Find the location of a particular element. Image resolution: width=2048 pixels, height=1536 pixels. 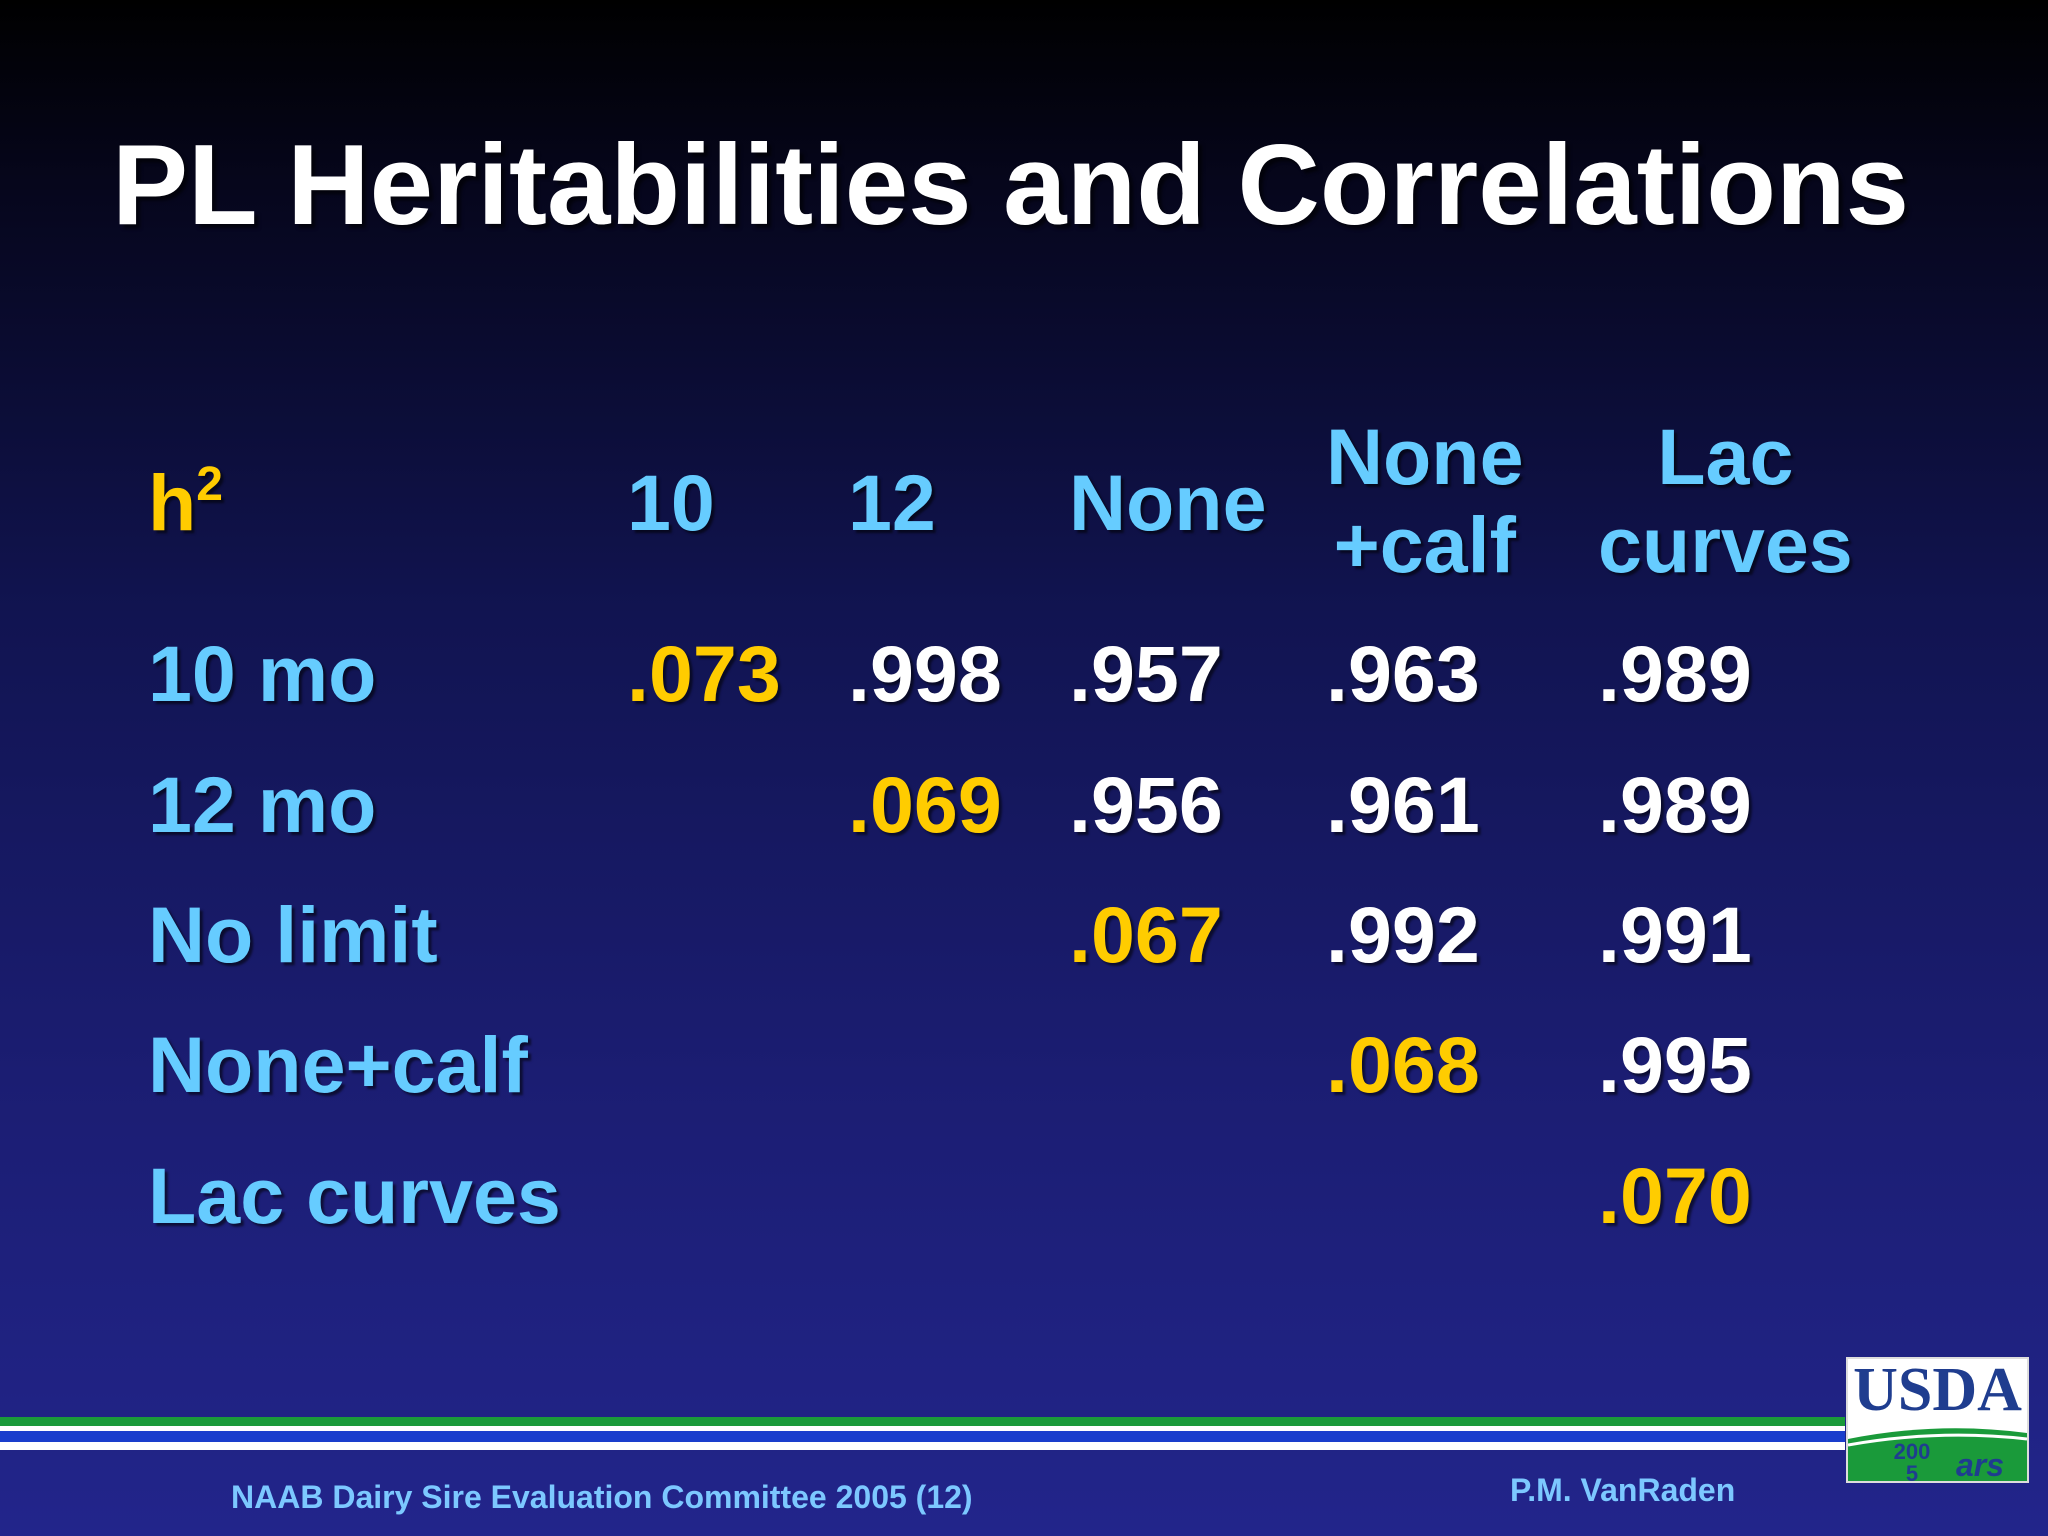

h2-header: h2 is located at coordinates (185, 502).